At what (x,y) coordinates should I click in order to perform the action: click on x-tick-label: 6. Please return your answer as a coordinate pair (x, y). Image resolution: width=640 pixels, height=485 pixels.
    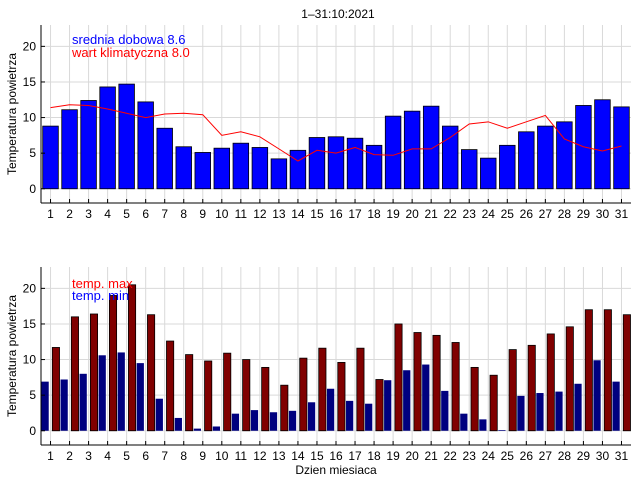
    Looking at the image, I should click on (145, 214).